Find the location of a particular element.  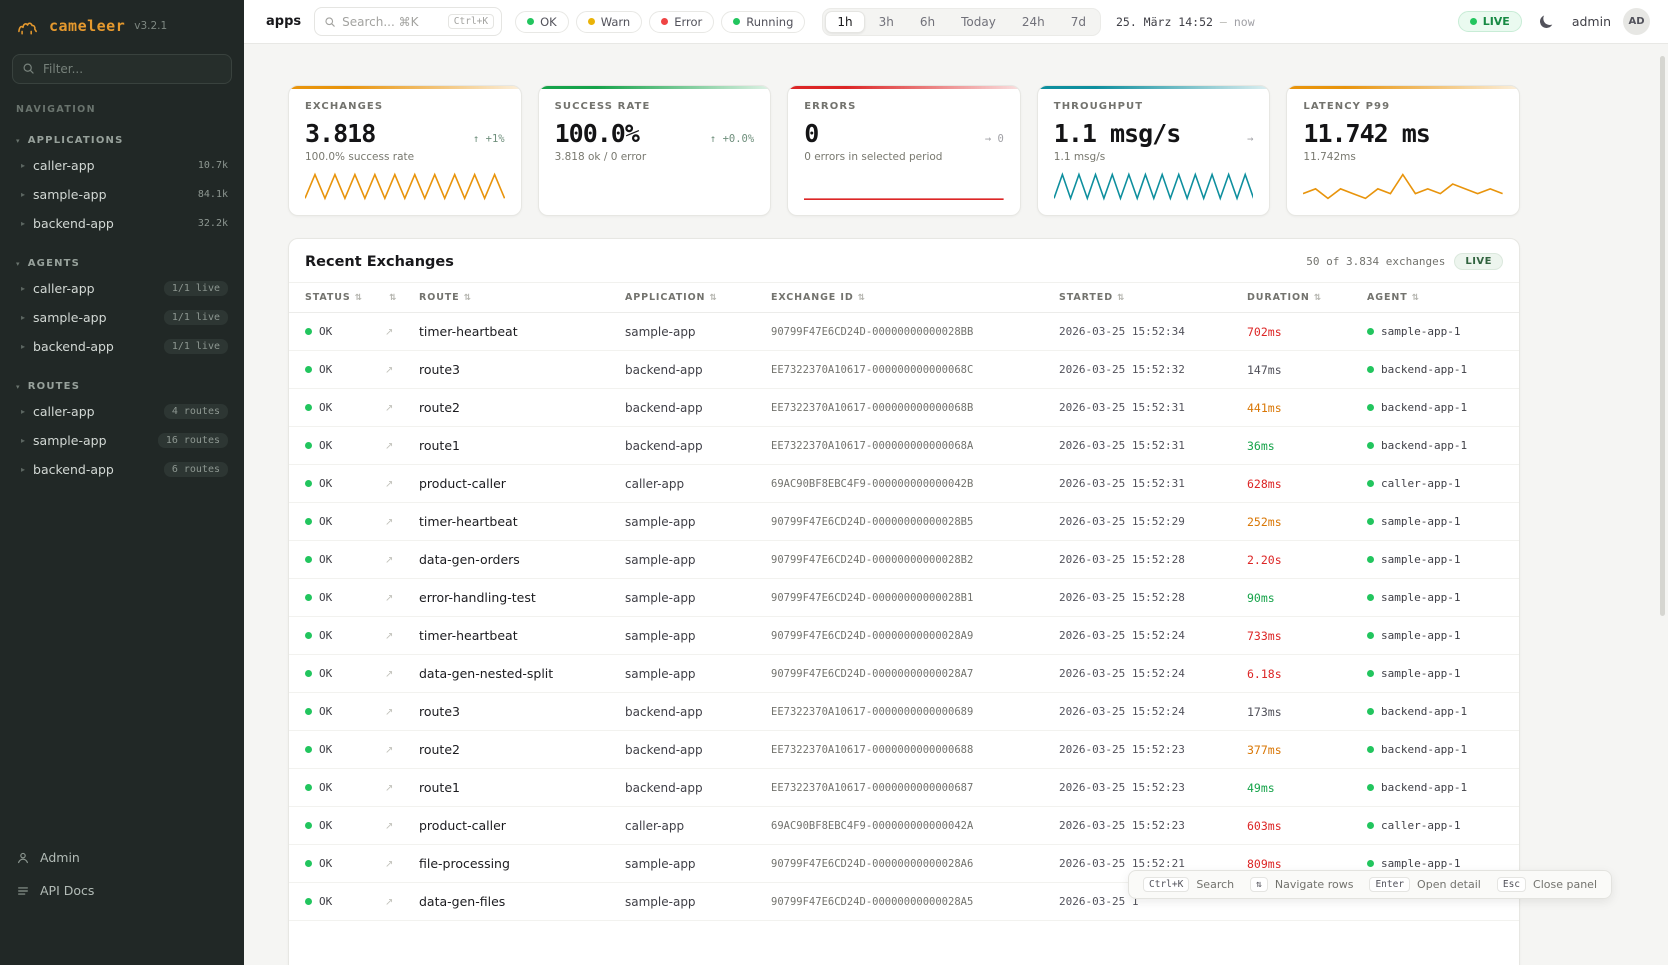

open-cell: ↗ is located at coordinates (402, 559).